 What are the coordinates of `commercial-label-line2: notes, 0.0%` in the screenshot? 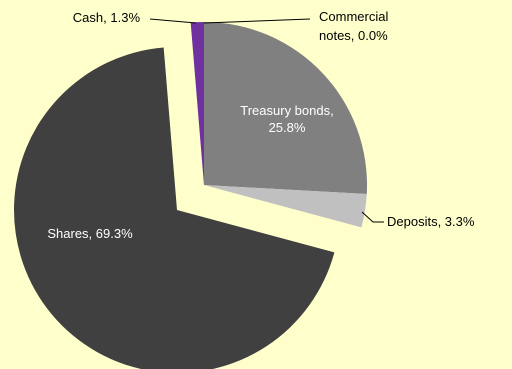 It's located at (353, 35).